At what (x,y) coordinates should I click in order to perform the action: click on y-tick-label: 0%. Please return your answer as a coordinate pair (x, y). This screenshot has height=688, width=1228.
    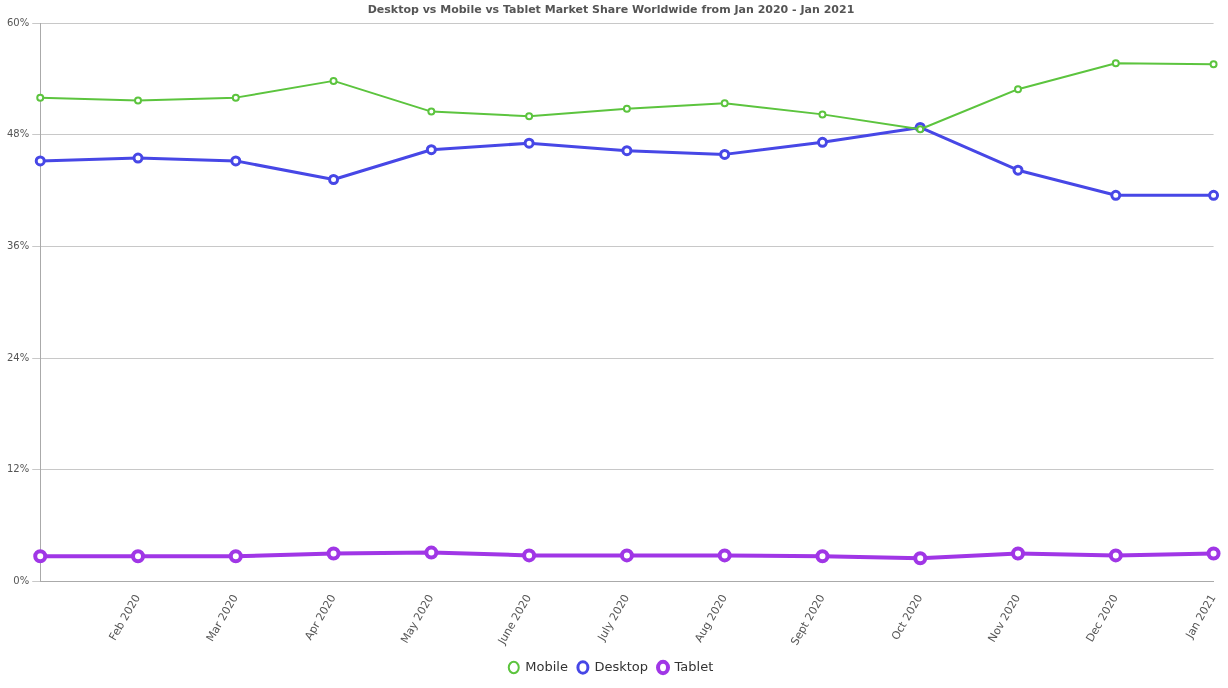
    Looking at the image, I should click on (21, 581).